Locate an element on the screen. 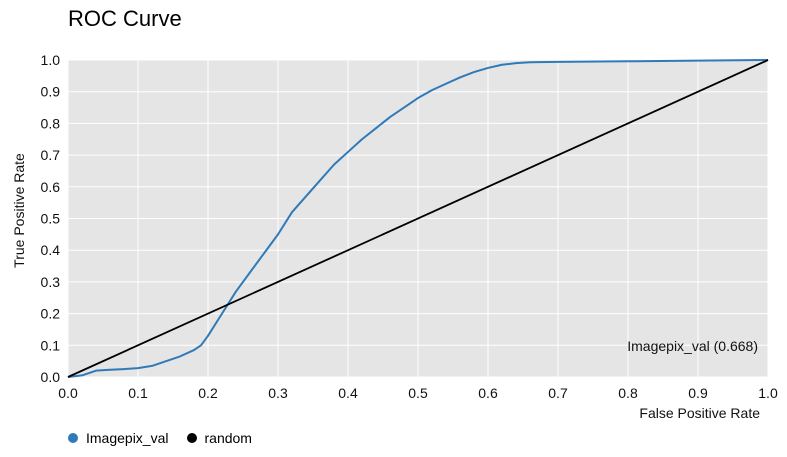 Image resolution: width=787 pixels, height=457 pixels. y-axis-label: True Positive Rate is located at coordinates (19, 210).